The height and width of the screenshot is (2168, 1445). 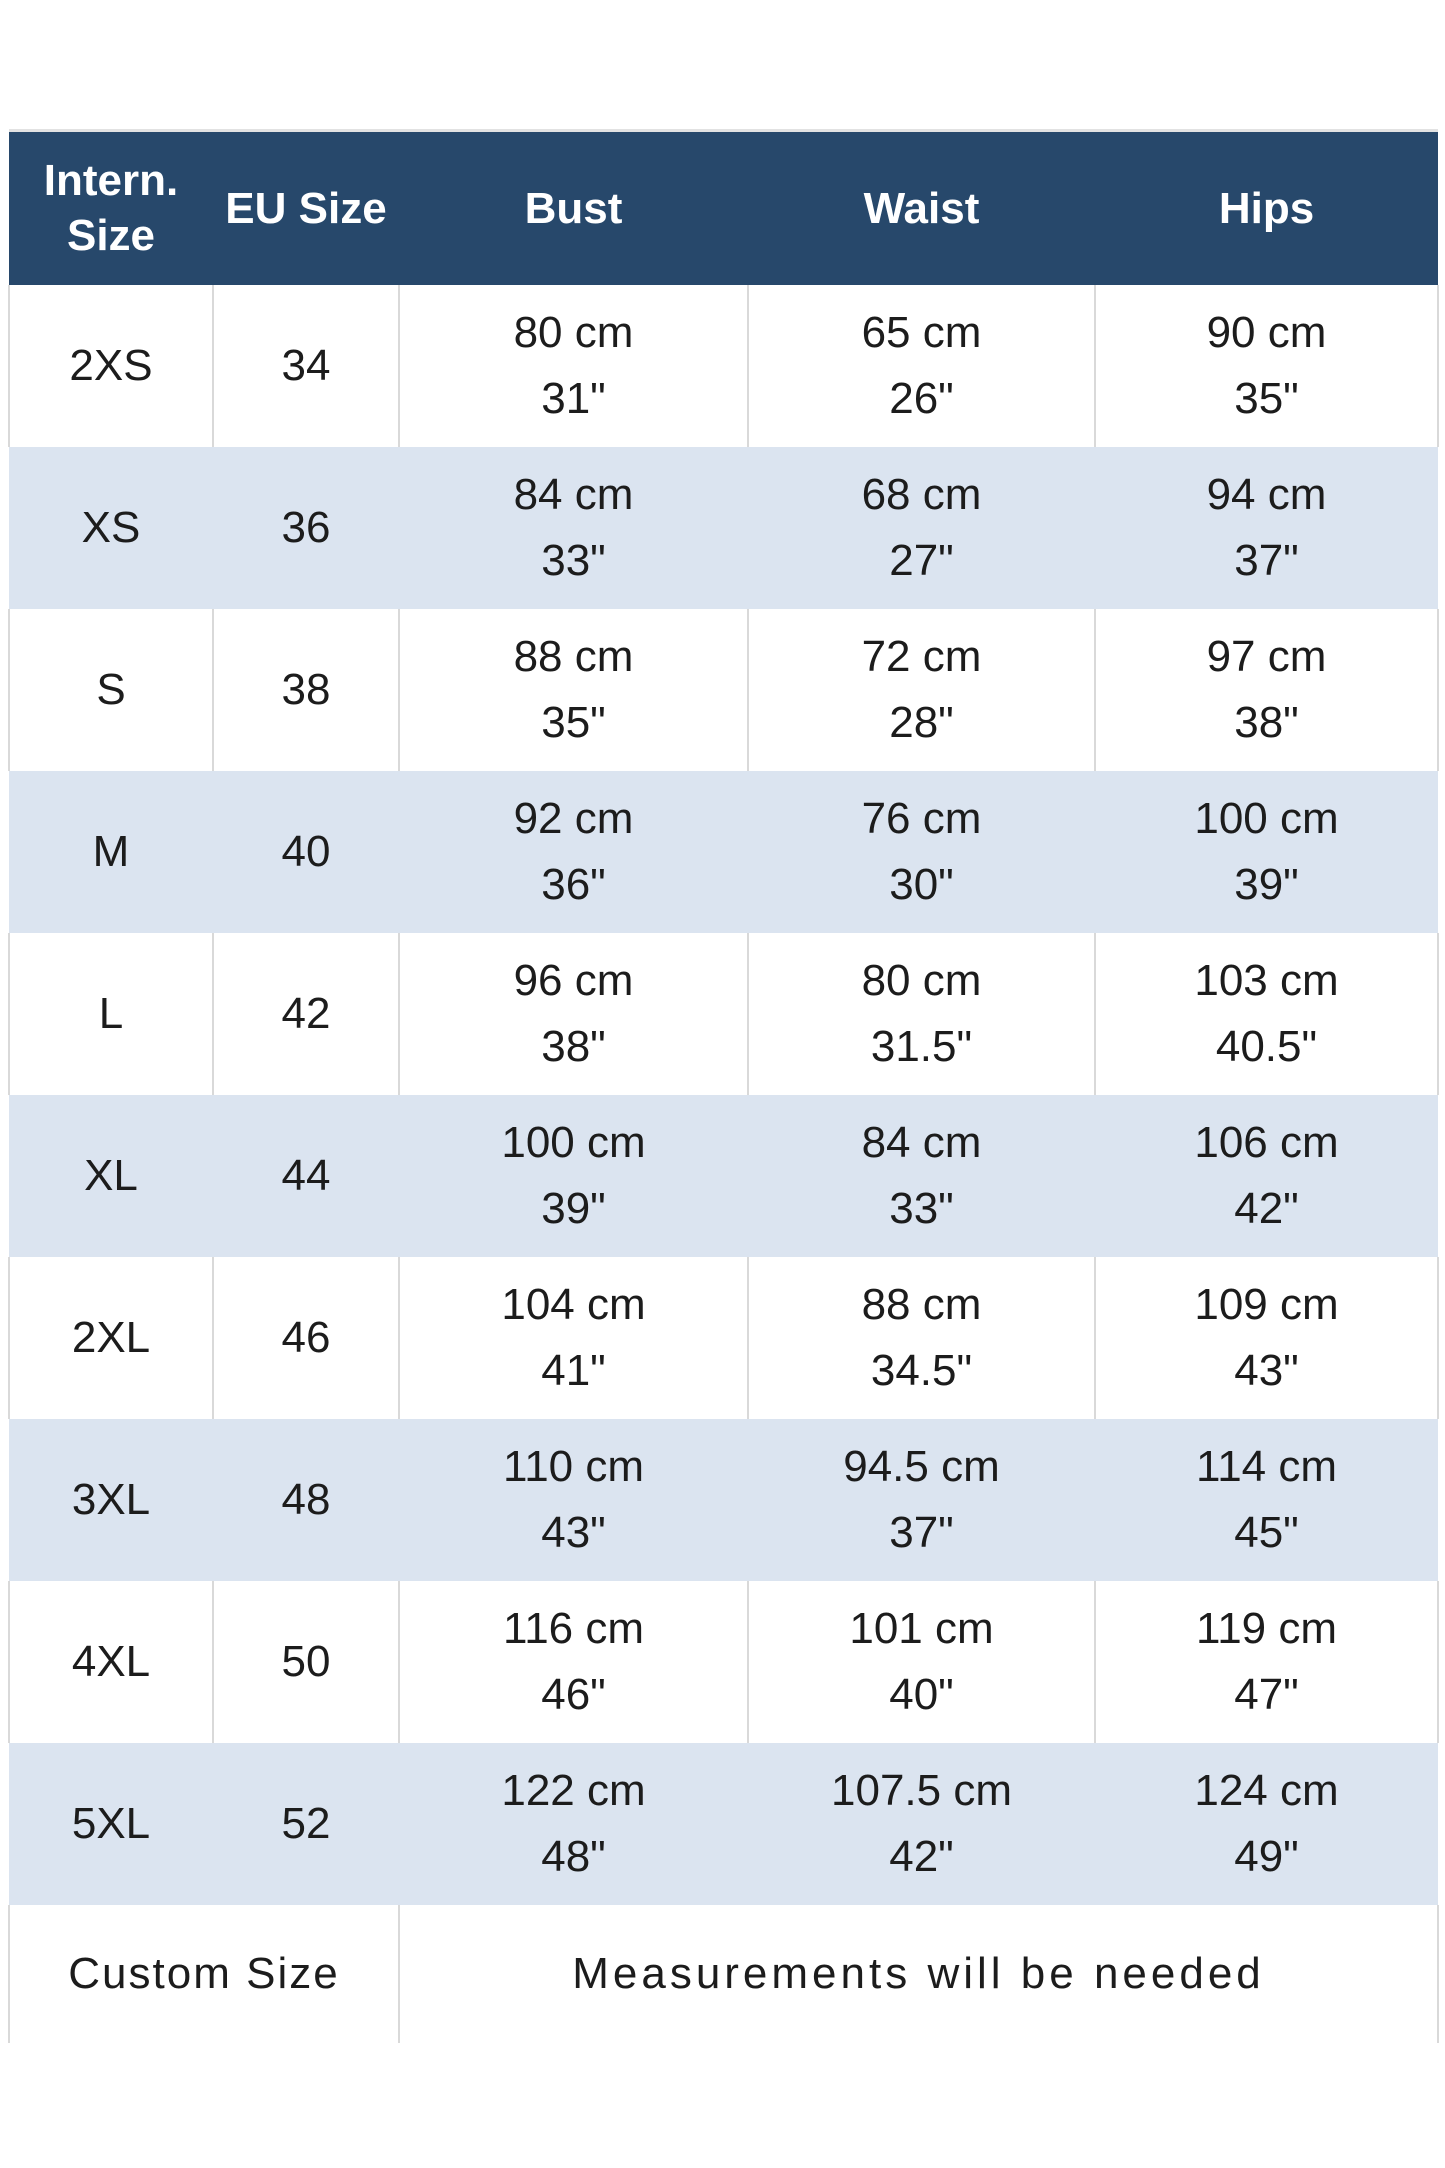 I want to click on cell-hips: 90 cm 35", so click(x=1267, y=365).